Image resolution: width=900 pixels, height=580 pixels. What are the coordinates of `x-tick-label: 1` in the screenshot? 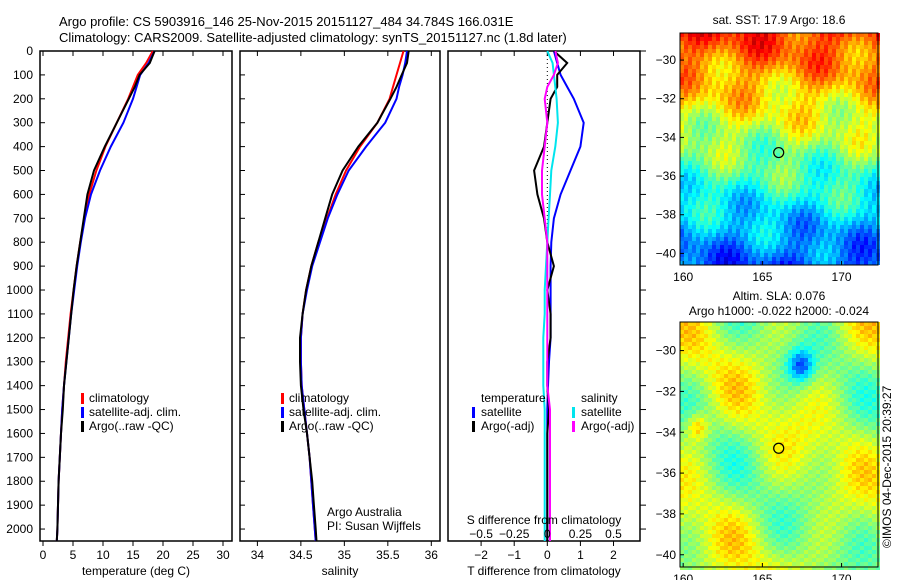 It's located at (580, 555).